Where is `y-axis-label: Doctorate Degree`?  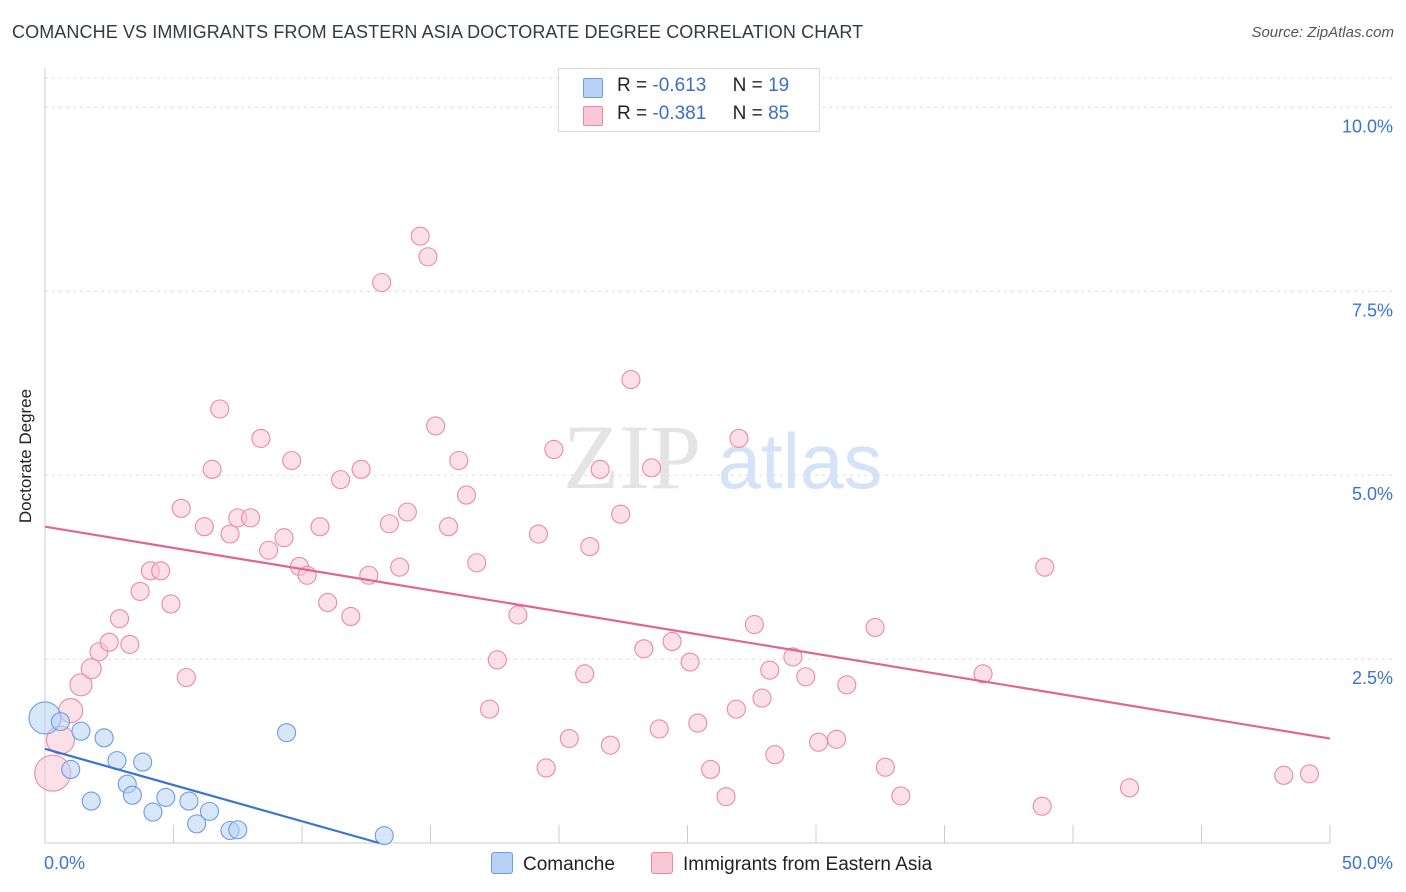
y-axis-label: Doctorate Degree is located at coordinates (25, 456).